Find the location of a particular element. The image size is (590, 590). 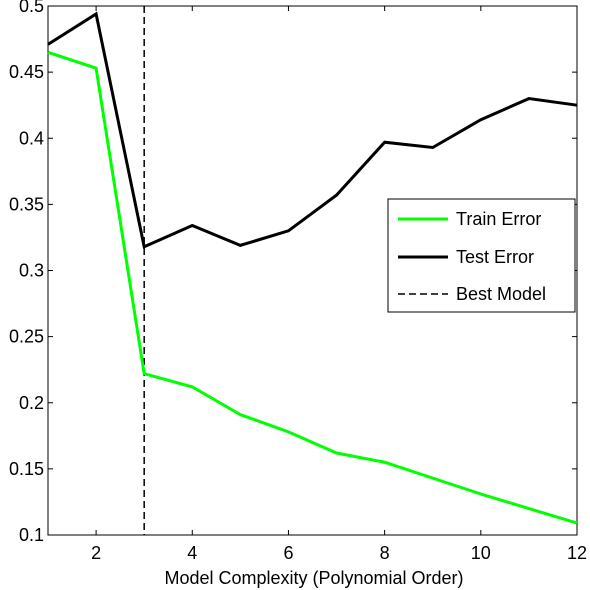

x-tick-label: 6 is located at coordinates (288, 553).